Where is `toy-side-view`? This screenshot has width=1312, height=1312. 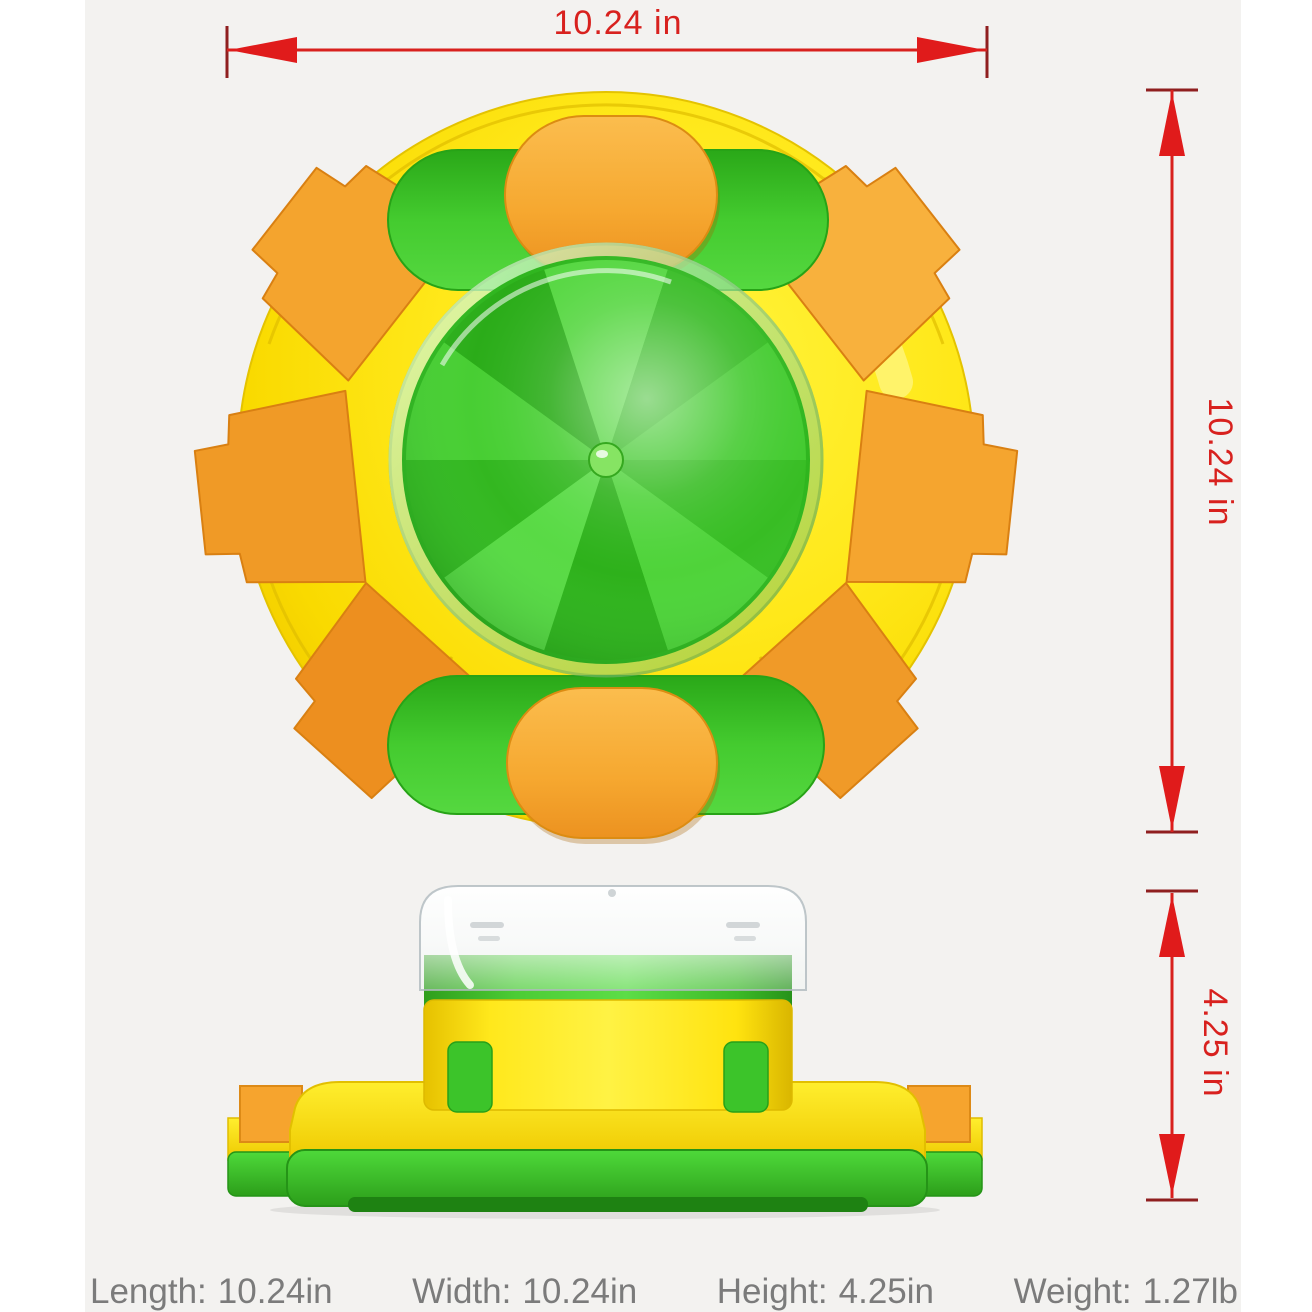 toy-side-view is located at coordinates (605, 1052).